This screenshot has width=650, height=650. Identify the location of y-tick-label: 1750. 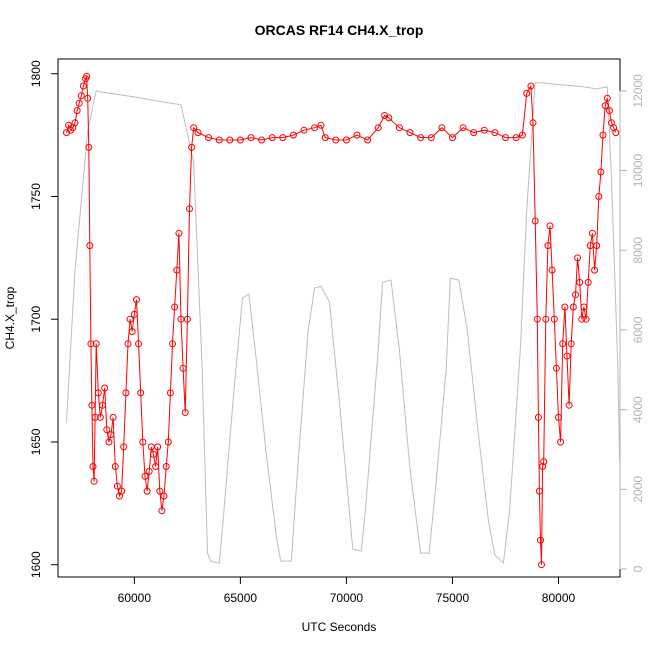
(36, 196).